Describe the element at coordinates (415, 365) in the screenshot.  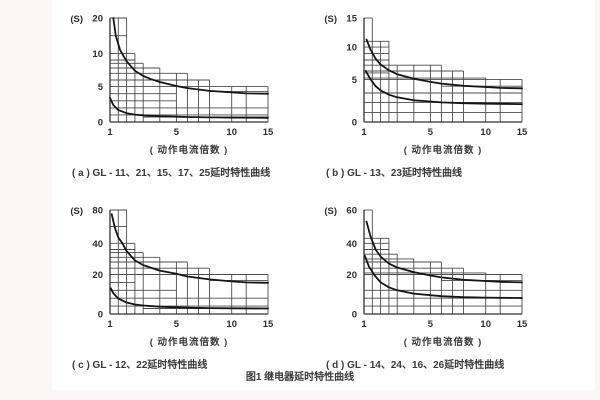
I see `chart-d-caption: ( d ) GL - 14、24、16、26延时特性曲线` at that location.